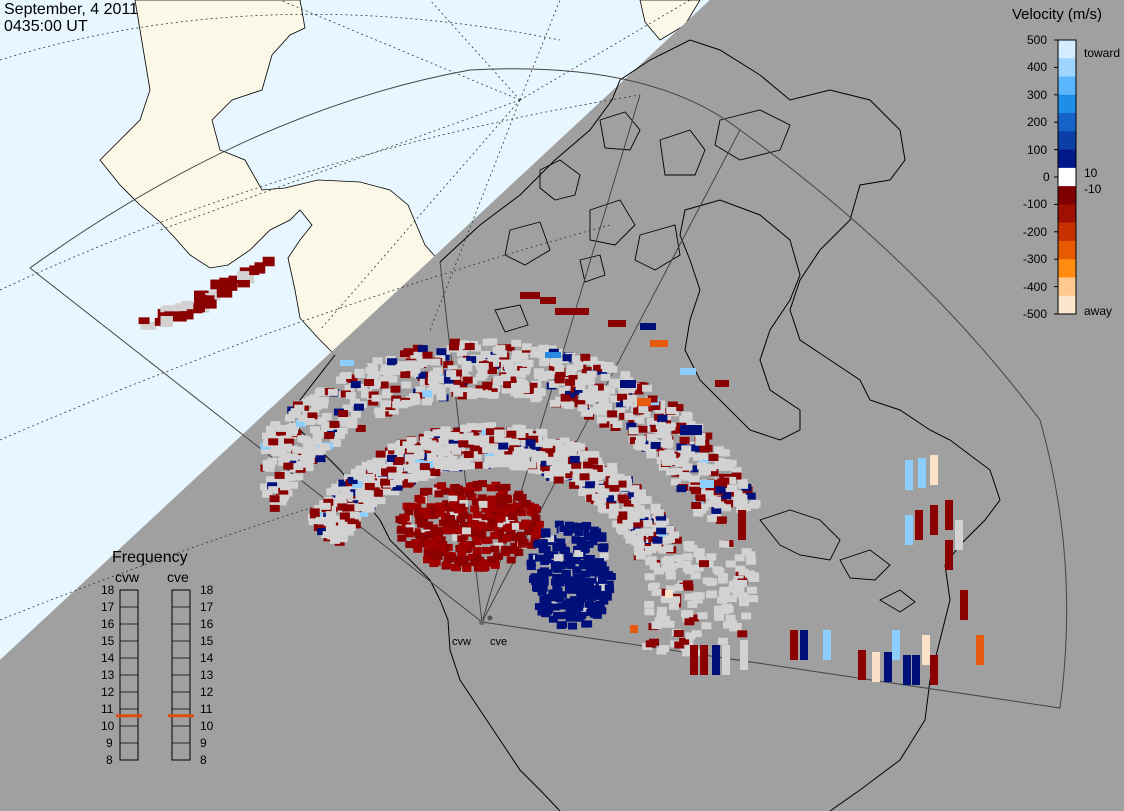 The image size is (1124, 811). Describe the element at coordinates (1035, 259) in the screenshot. I see `colorbar-tick-label: -300` at that location.